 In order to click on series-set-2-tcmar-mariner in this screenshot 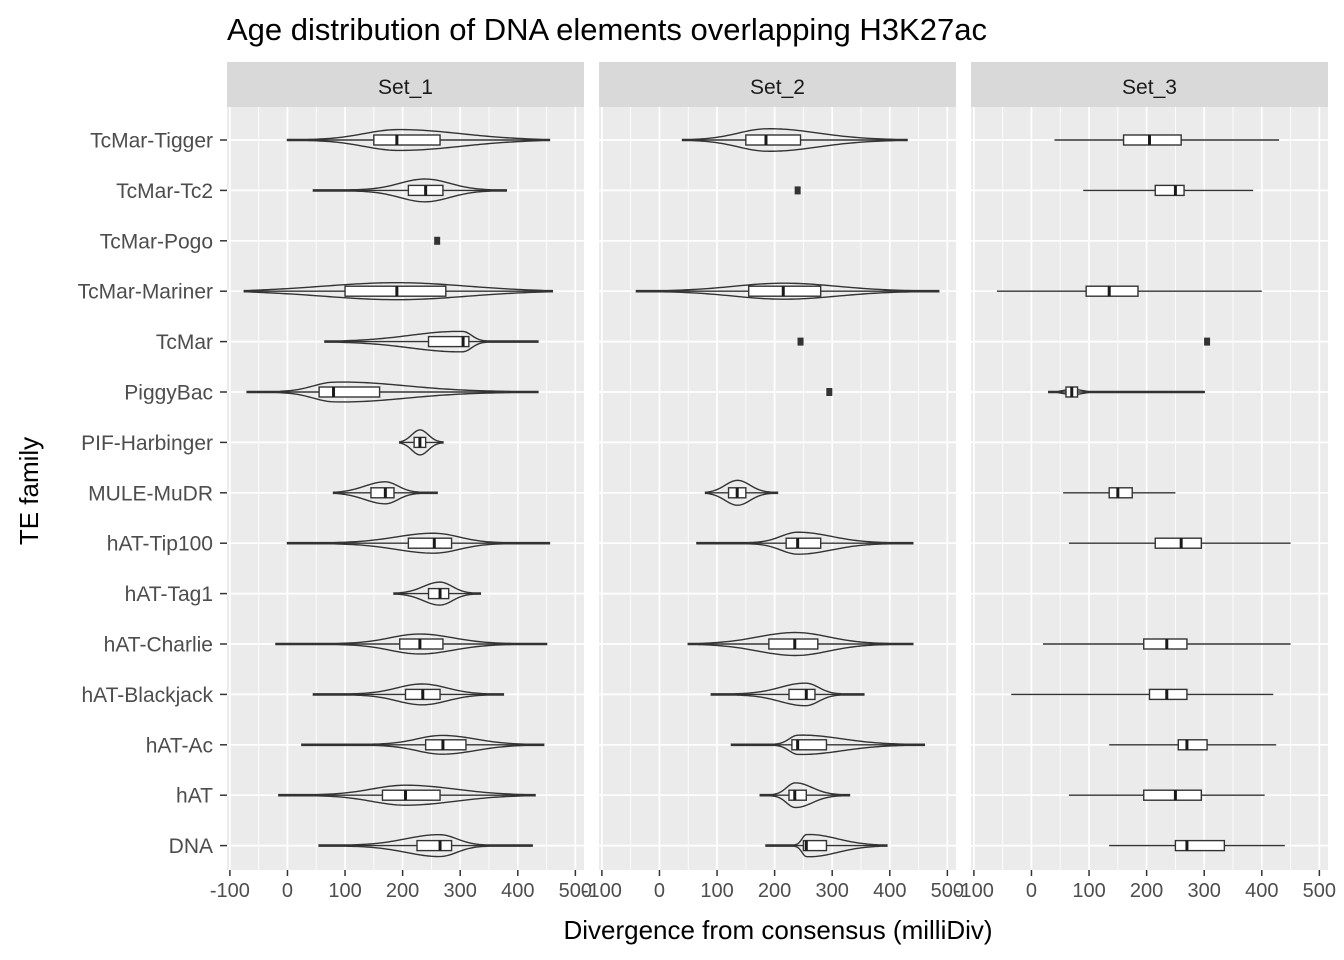, I will do `click(787, 291)`.